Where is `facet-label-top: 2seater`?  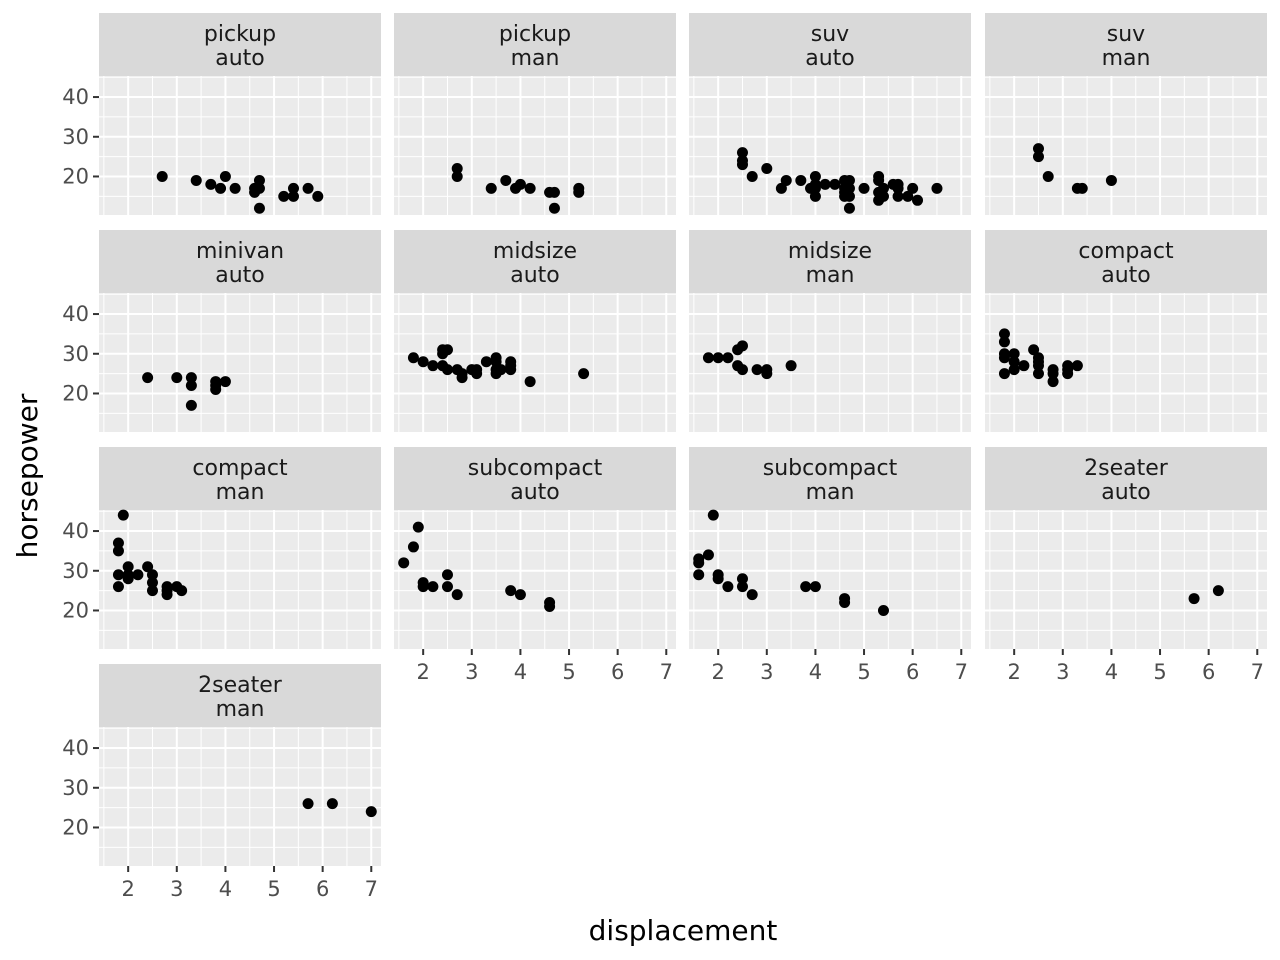
facet-label-top: 2seater is located at coordinates (240, 685).